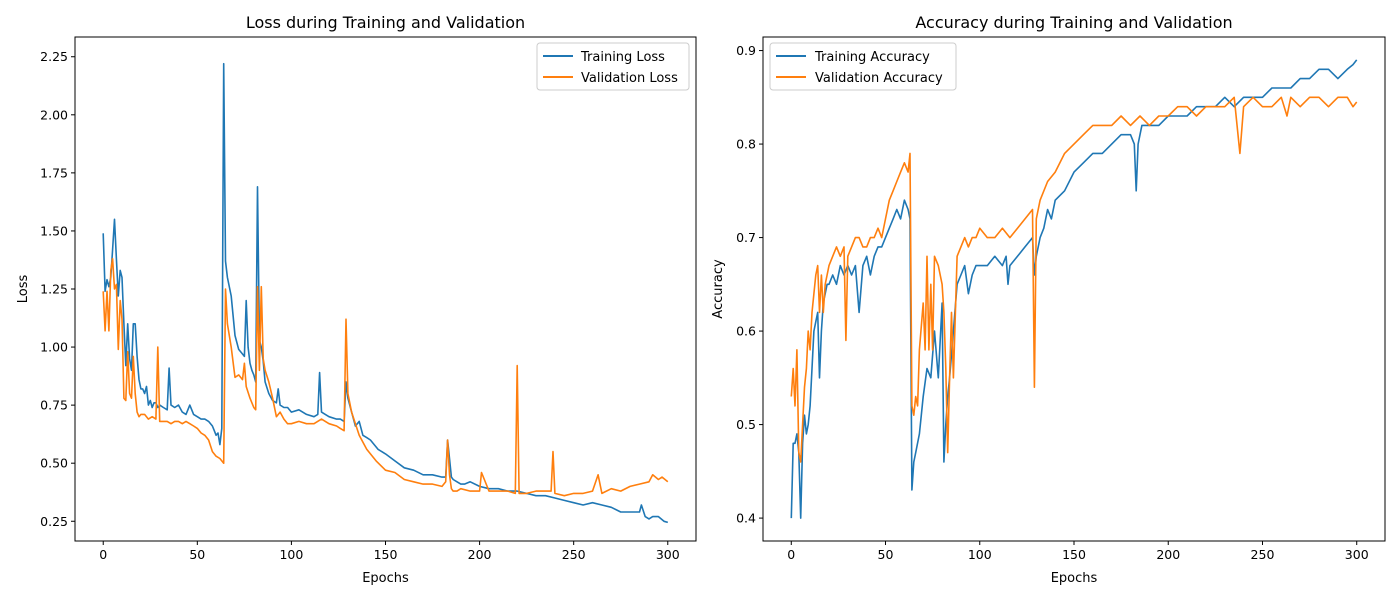 The width and height of the screenshot is (1400, 600). Describe the element at coordinates (385, 22) in the screenshot. I see `loss-chart-title: Loss during Training and Validation` at that location.